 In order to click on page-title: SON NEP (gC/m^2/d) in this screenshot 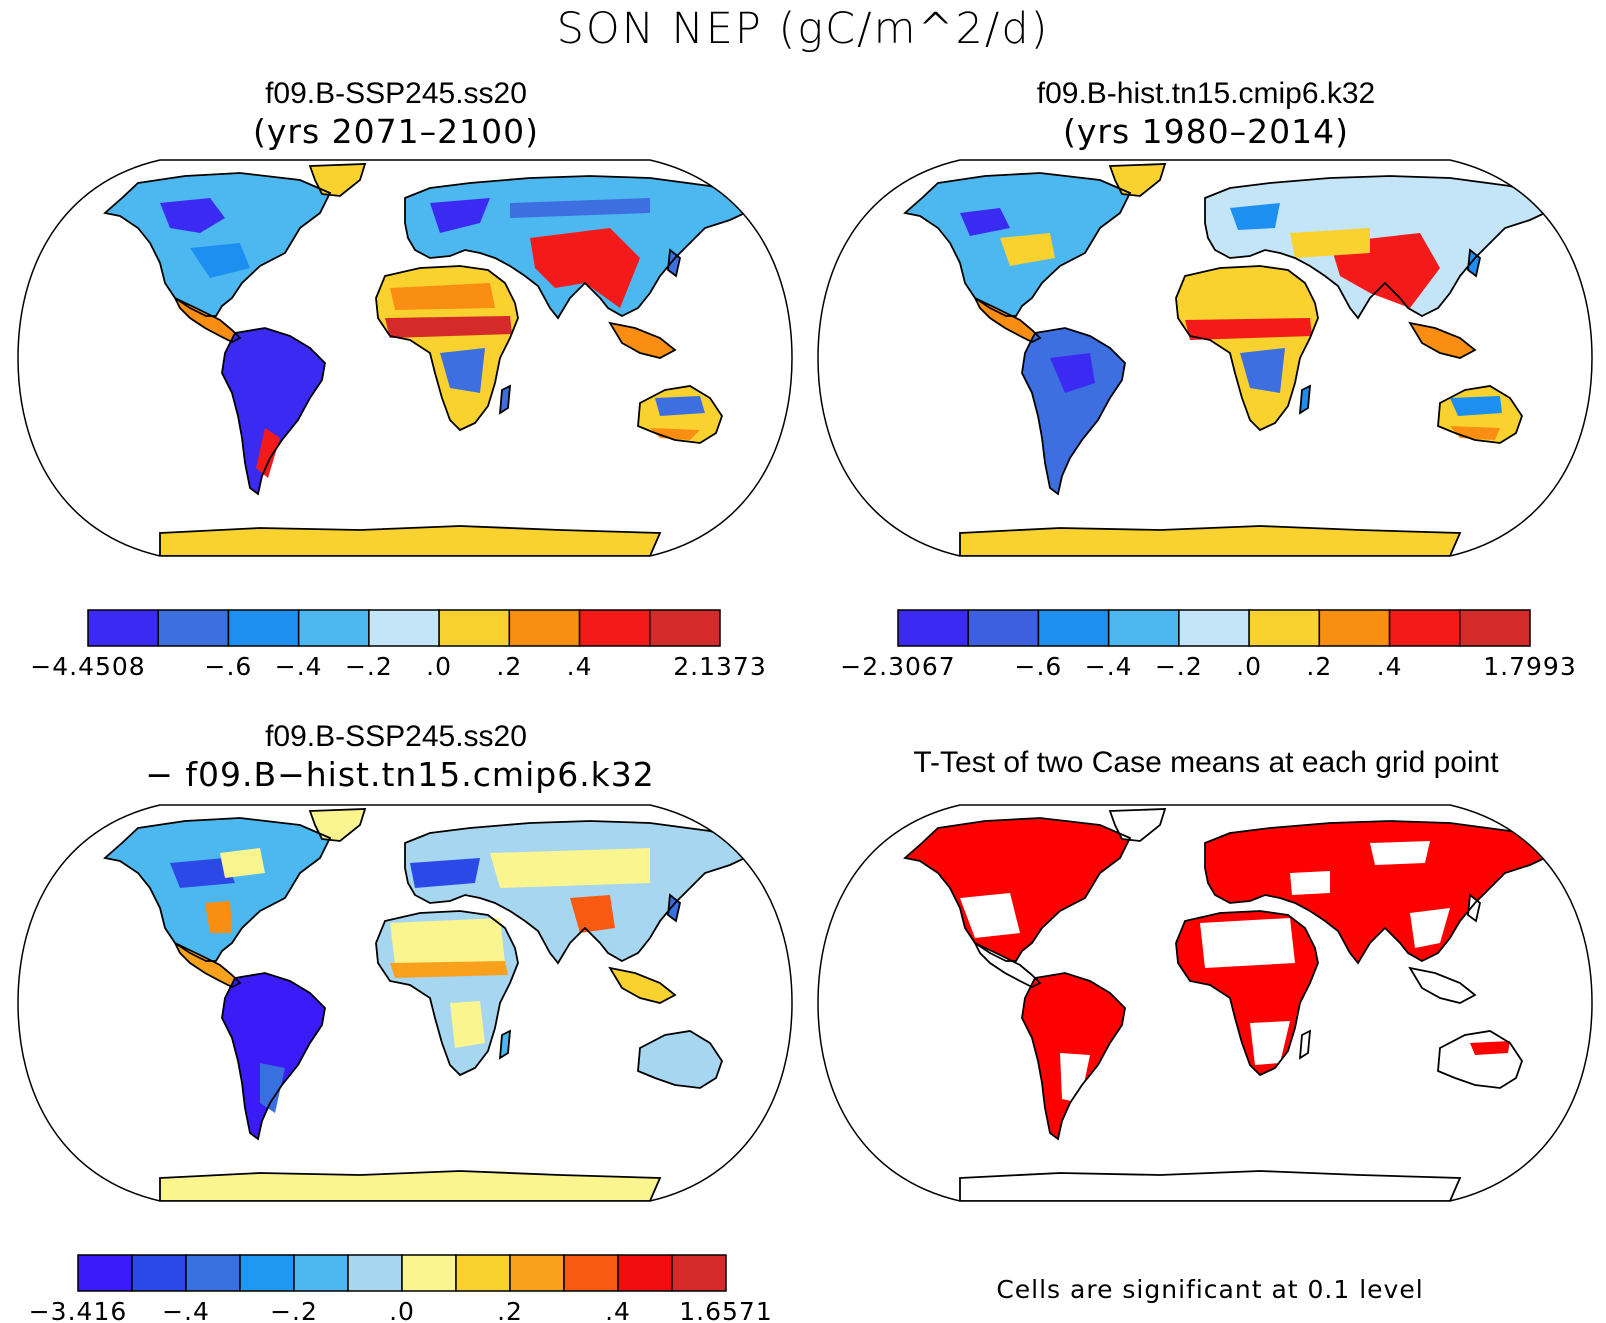, I will do `click(803, 29)`.